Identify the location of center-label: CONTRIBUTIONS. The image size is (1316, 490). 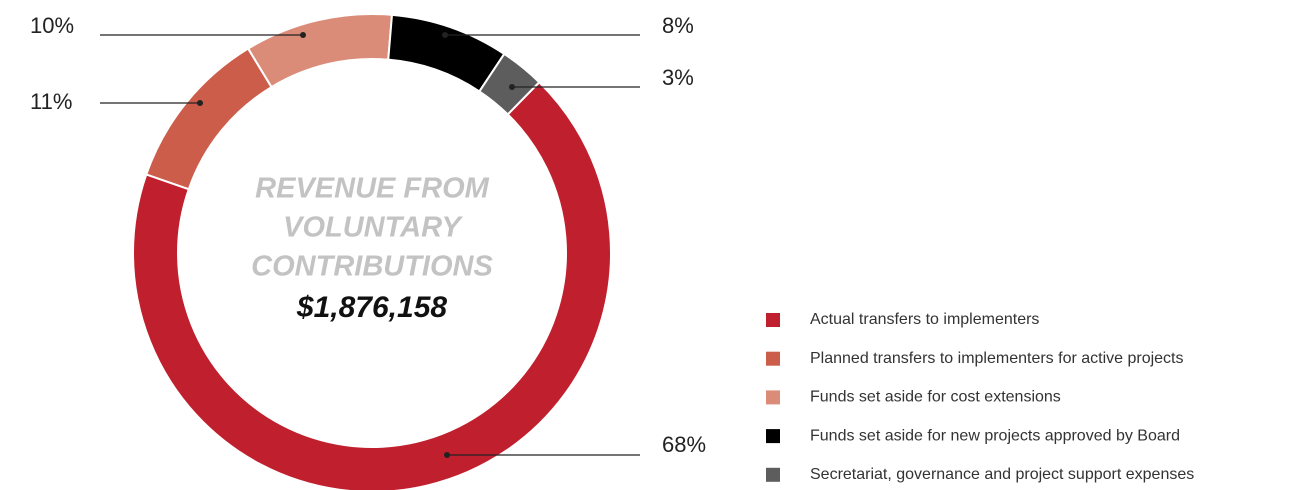
(372, 267).